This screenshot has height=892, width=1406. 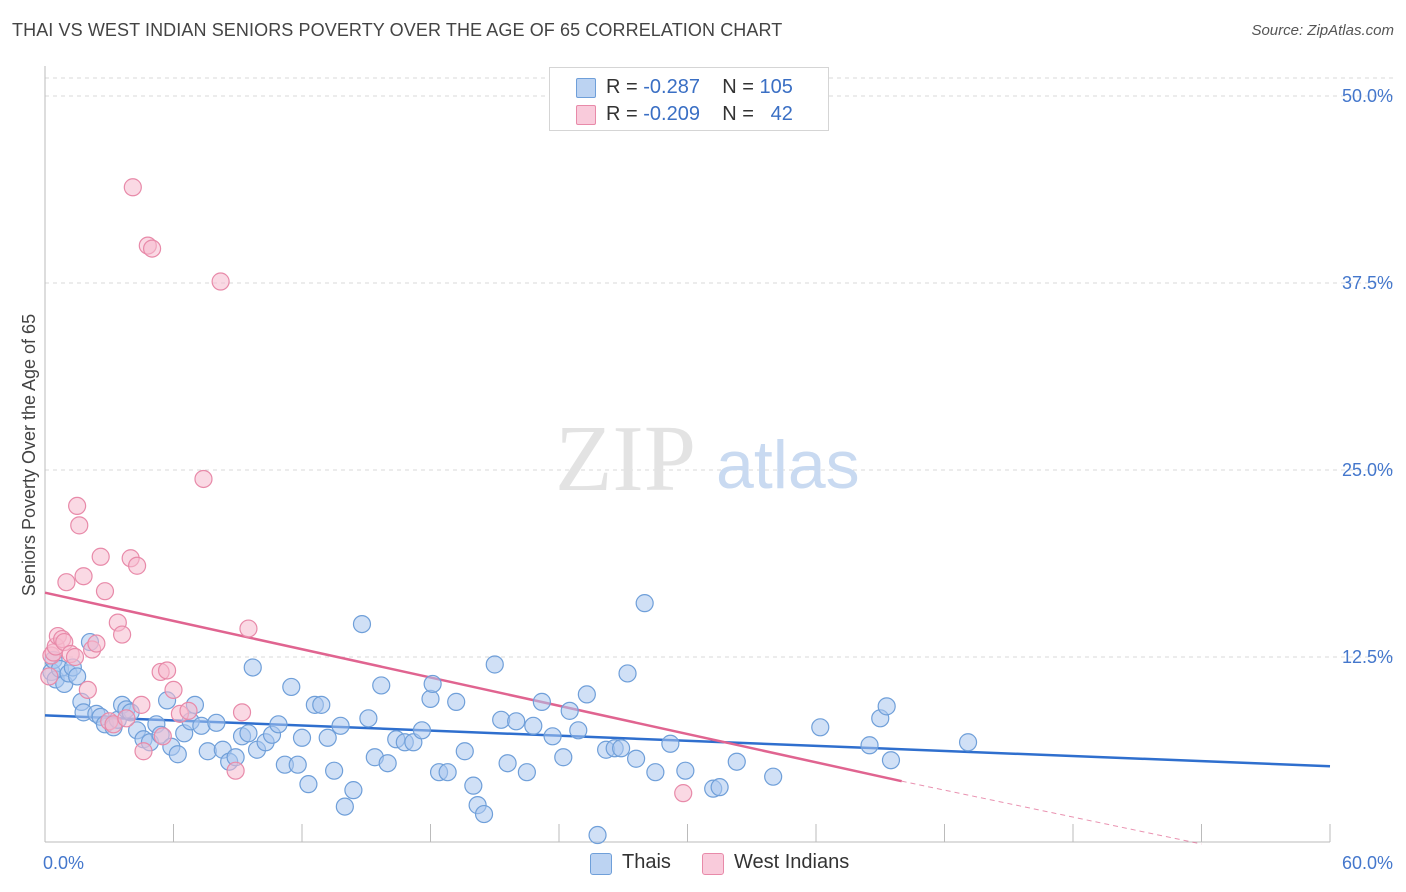 I want to click on chart-source: Source: ZipAtlas.com, so click(x=1322, y=30).